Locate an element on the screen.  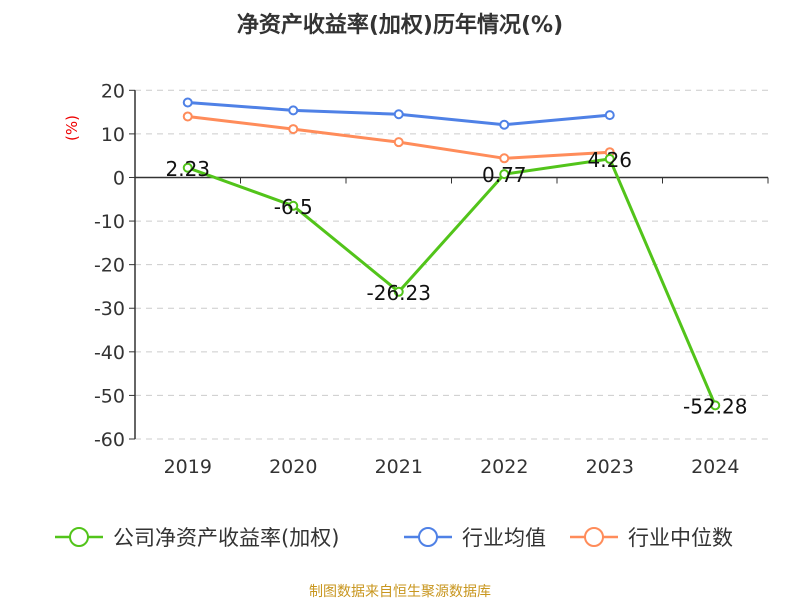
footer-source: 制图数据来自恒生聚源数据库 is located at coordinates (400, 592).